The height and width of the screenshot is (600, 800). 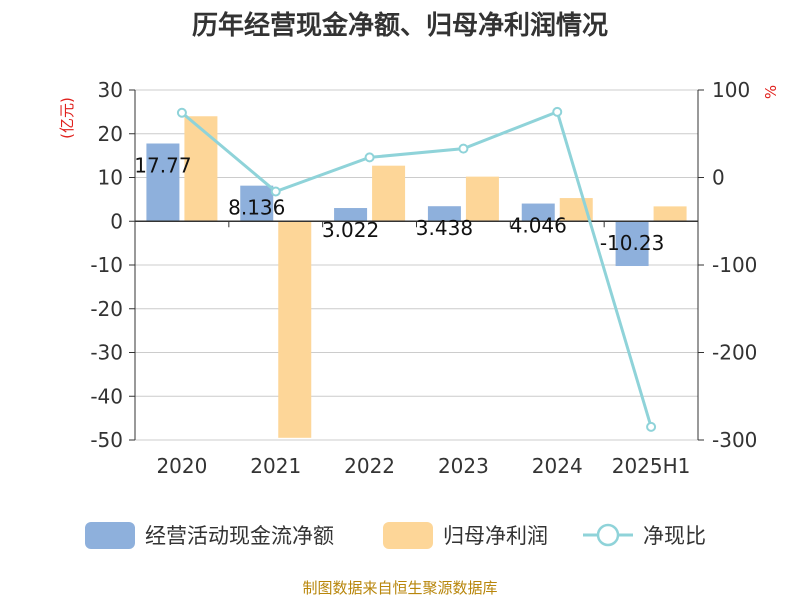 I want to click on y-left-tick-label: 20, so click(x=110, y=134).